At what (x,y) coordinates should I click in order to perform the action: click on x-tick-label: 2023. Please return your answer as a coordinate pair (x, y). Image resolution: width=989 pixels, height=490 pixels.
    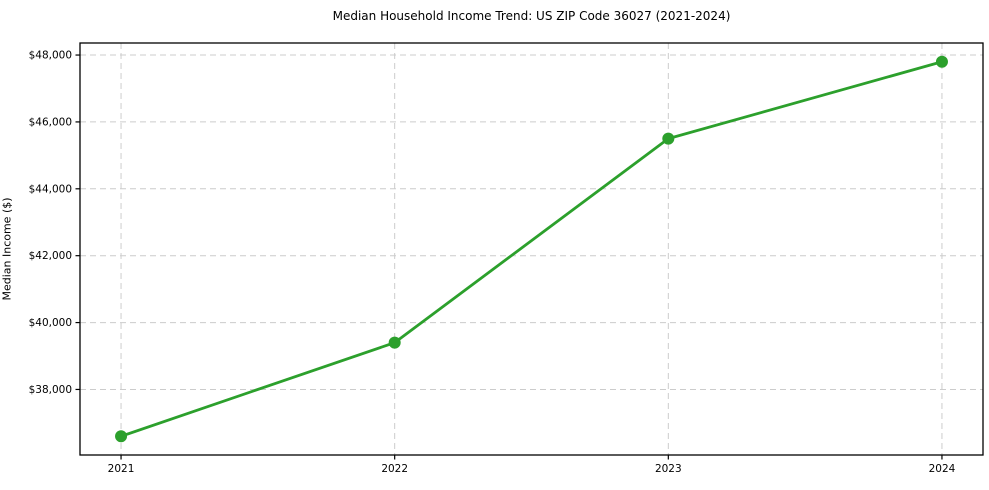
    Looking at the image, I should click on (668, 469).